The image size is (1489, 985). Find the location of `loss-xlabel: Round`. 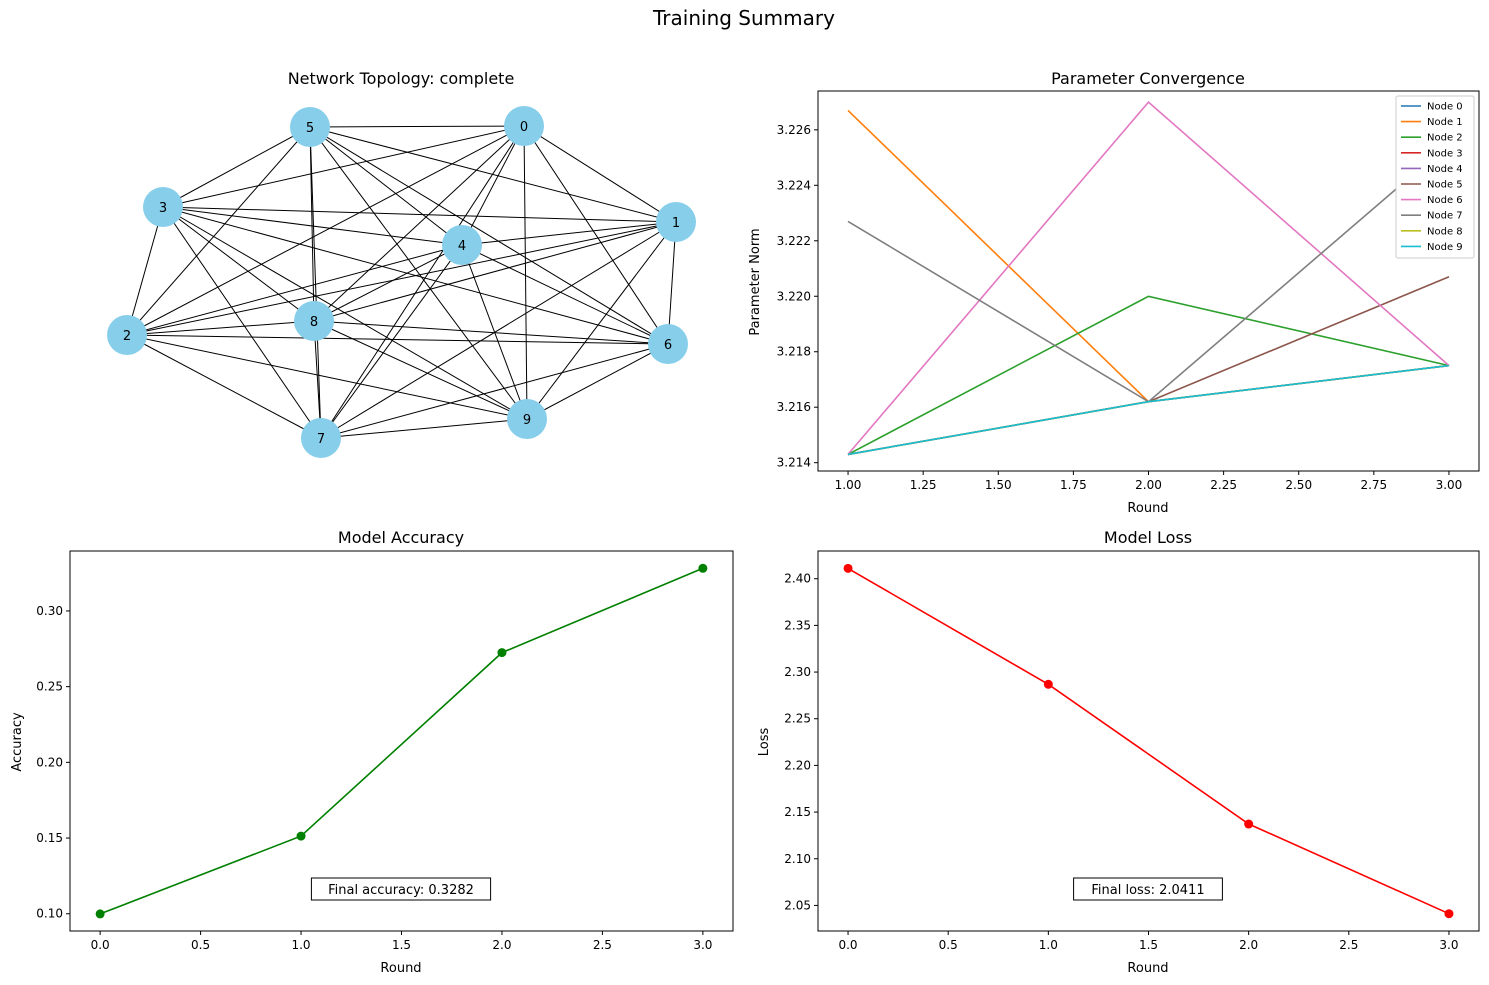

loss-xlabel: Round is located at coordinates (1147, 968).